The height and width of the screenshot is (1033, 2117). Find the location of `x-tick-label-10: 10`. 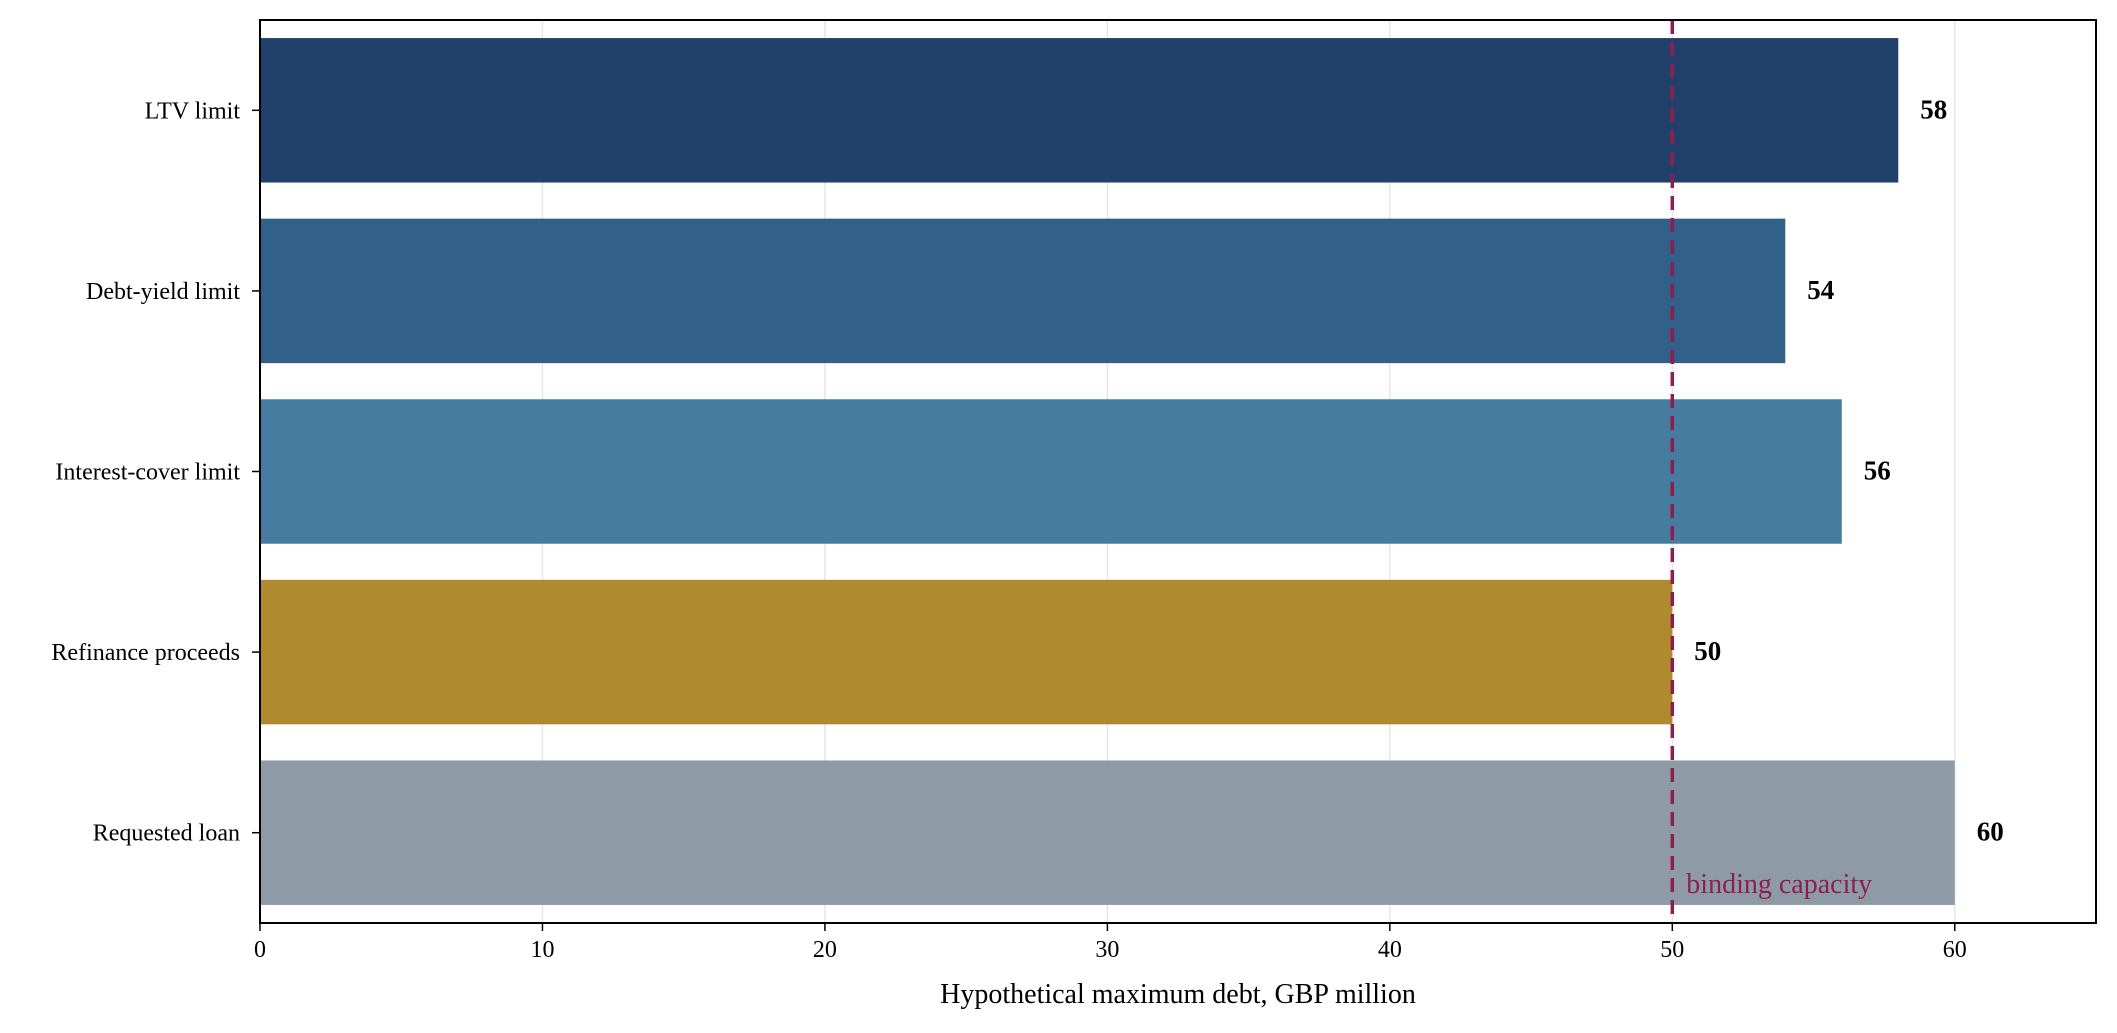

x-tick-label-10: 10 is located at coordinates (542, 950).